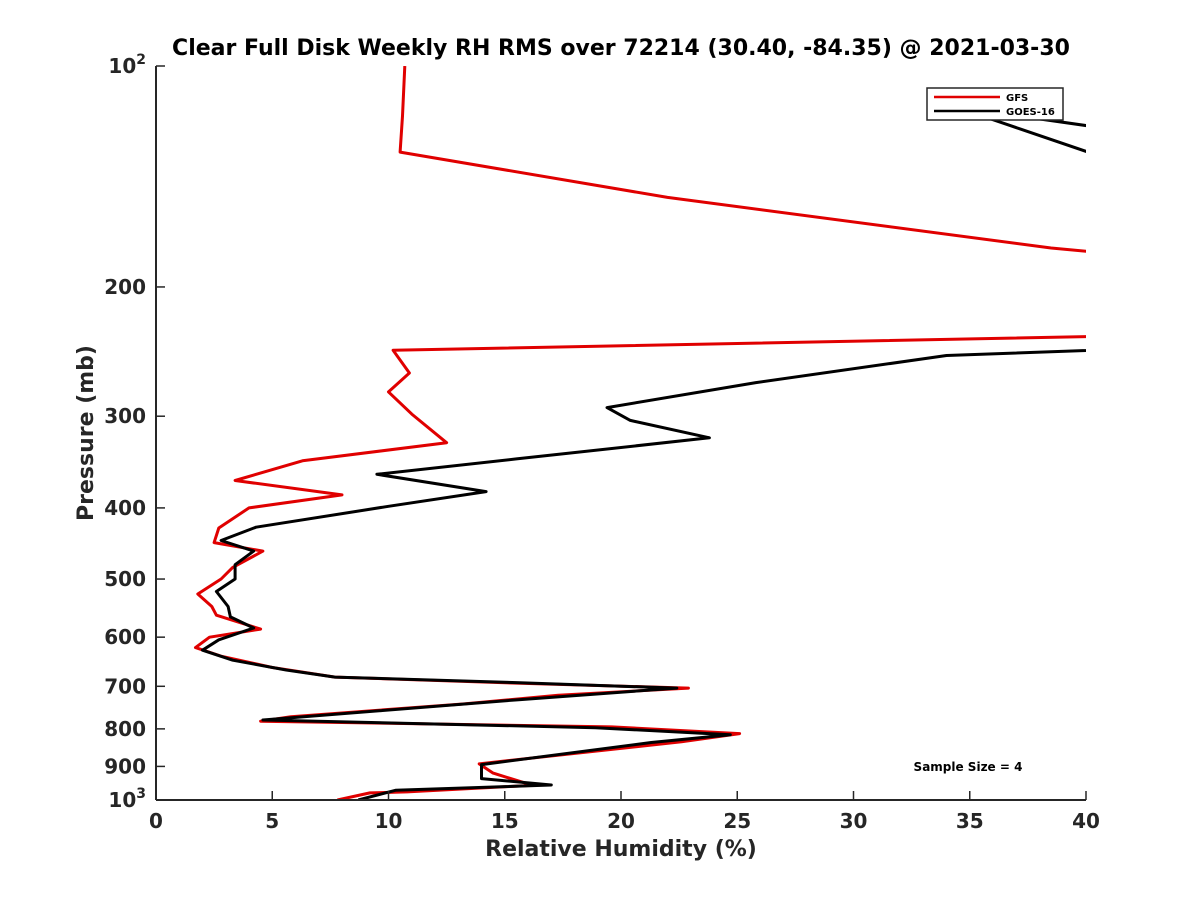 The image size is (1200, 900). What do you see at coordinates (1017, 98) in the screenshot?
I see `legend-label-gfs: GFS` at bounding box center [1017, 98].